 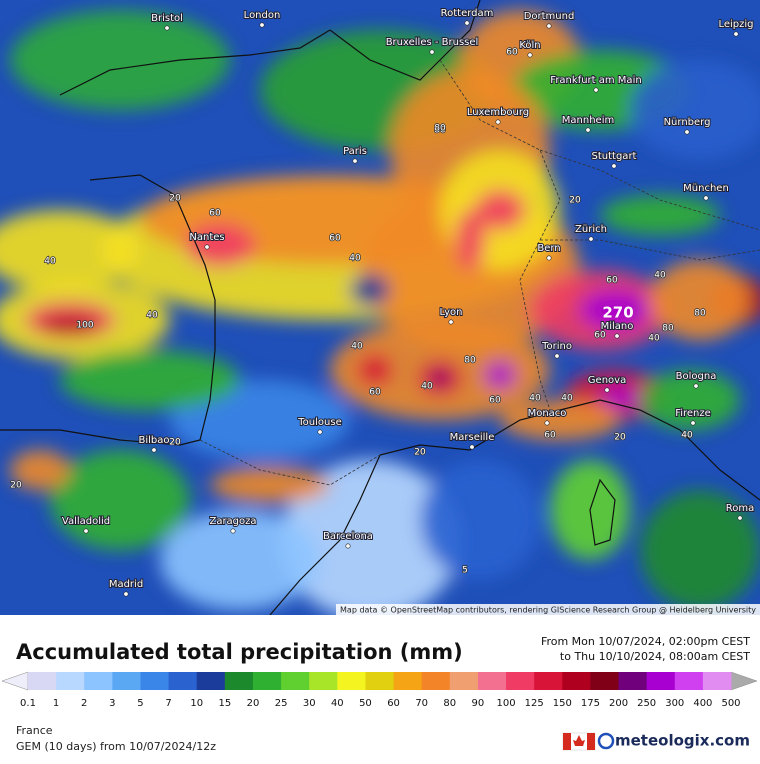 What do you see at coordinates (655, 656) in the screenshot?
I see `date-to: to Thu 10/10/2024, 08:00am CEST` at bounding box center [655, 656].